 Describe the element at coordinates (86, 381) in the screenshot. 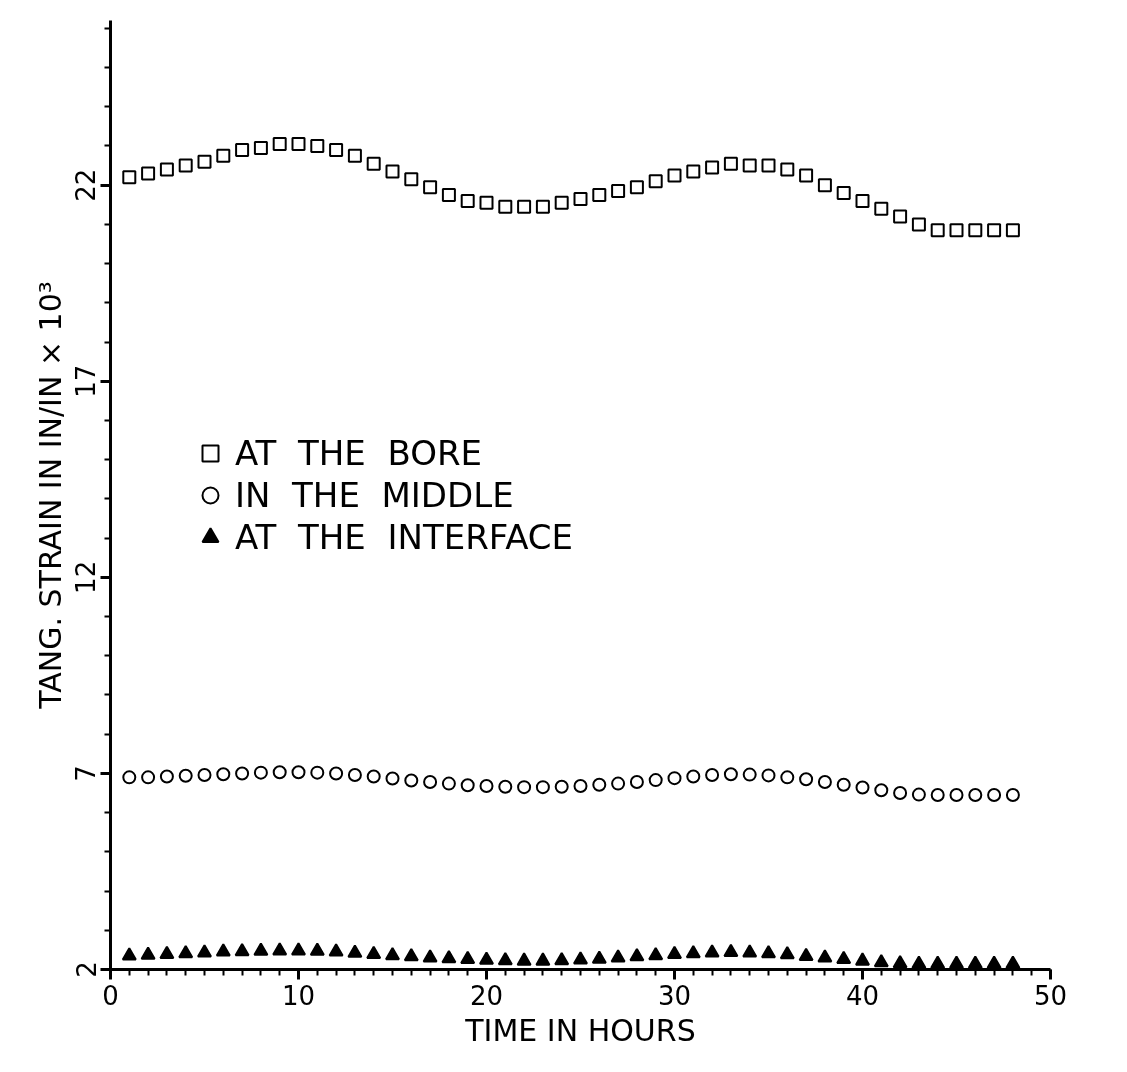

I see `y-tick-label: 17` at that location.